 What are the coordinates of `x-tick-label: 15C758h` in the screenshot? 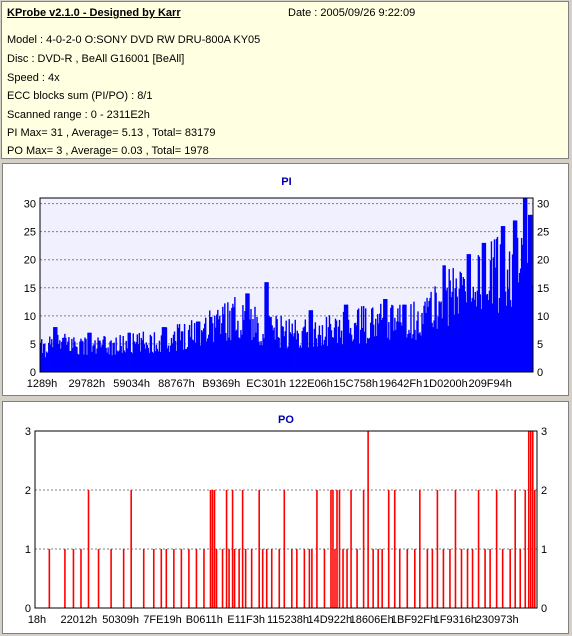 It's located at (355, 384).